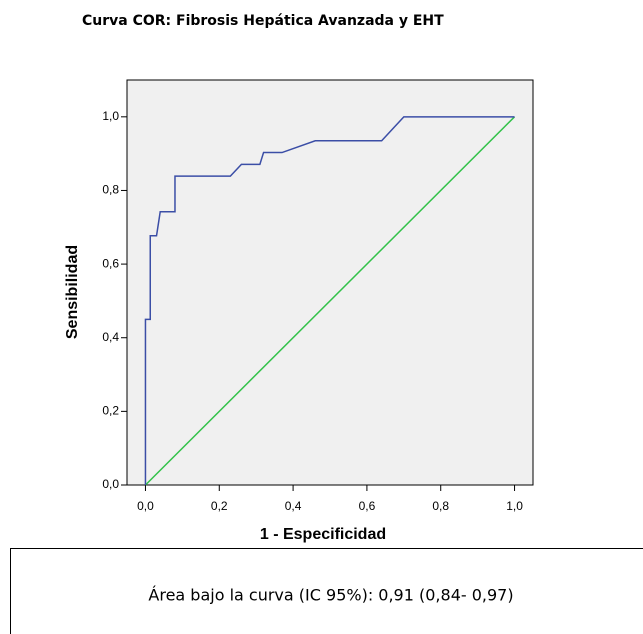 The height and width of the screenshot is (634, 643). Describe the element at coordinates (514, 506) in the screenshot. I see `x-tick-label: 1,0` at that location.